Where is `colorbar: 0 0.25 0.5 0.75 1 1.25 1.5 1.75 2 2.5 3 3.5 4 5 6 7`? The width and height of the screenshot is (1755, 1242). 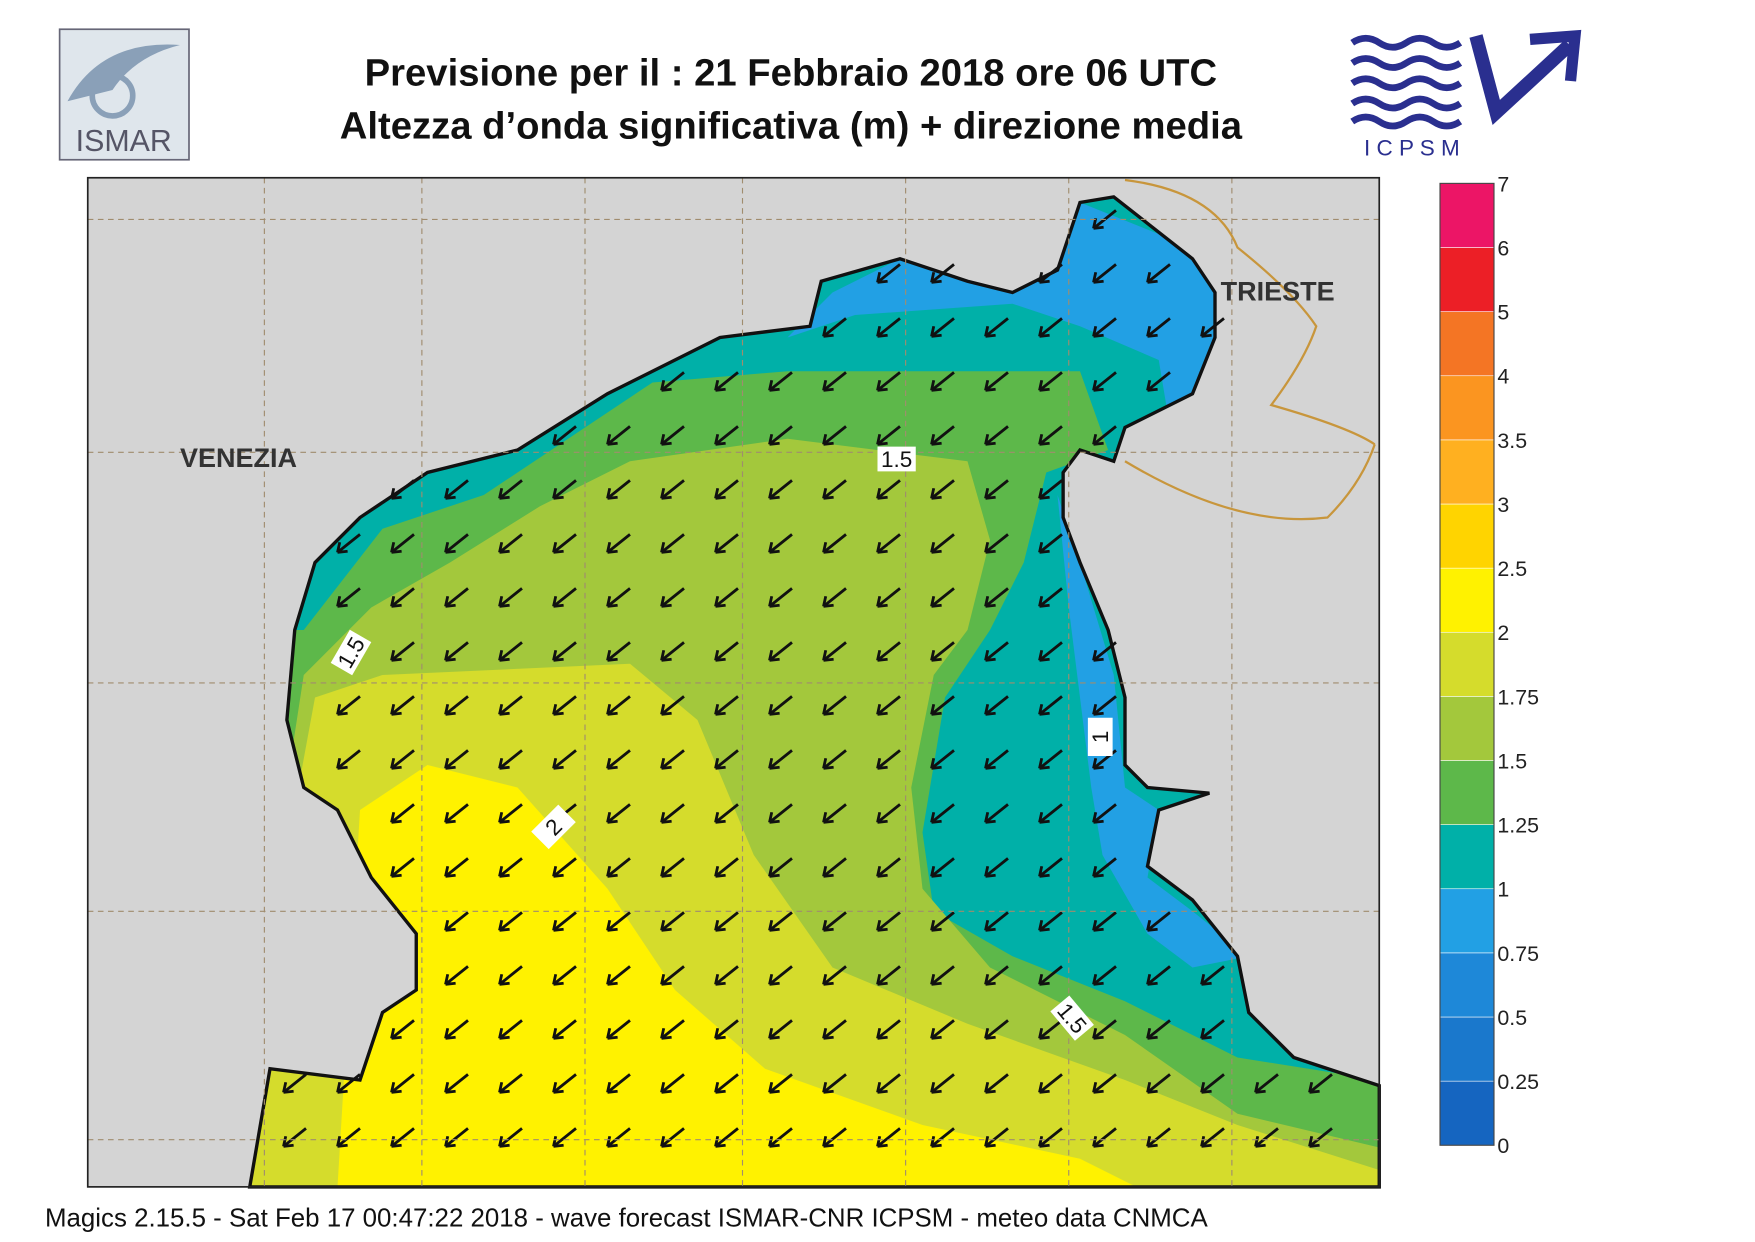
colorbar: 0 0.25 0.5 0.75 1 1.25 1.5 1.75 2 2.5 3 3.5 4 5 6 7 is located at coordinates (1489, 665).